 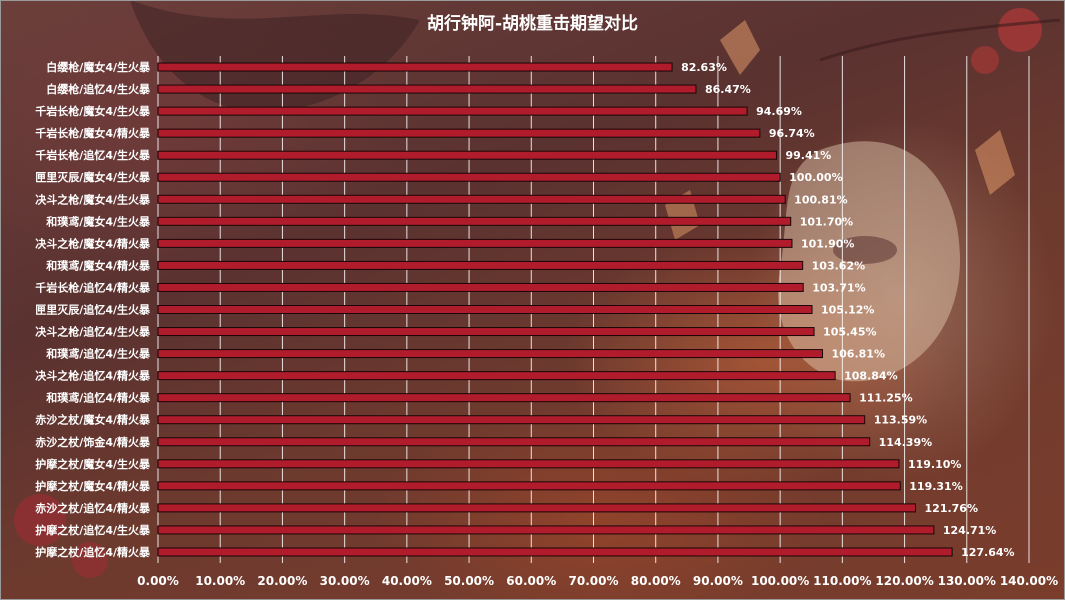 I want to click on value-label-17: 114.39%, so click(x=905, y=442).